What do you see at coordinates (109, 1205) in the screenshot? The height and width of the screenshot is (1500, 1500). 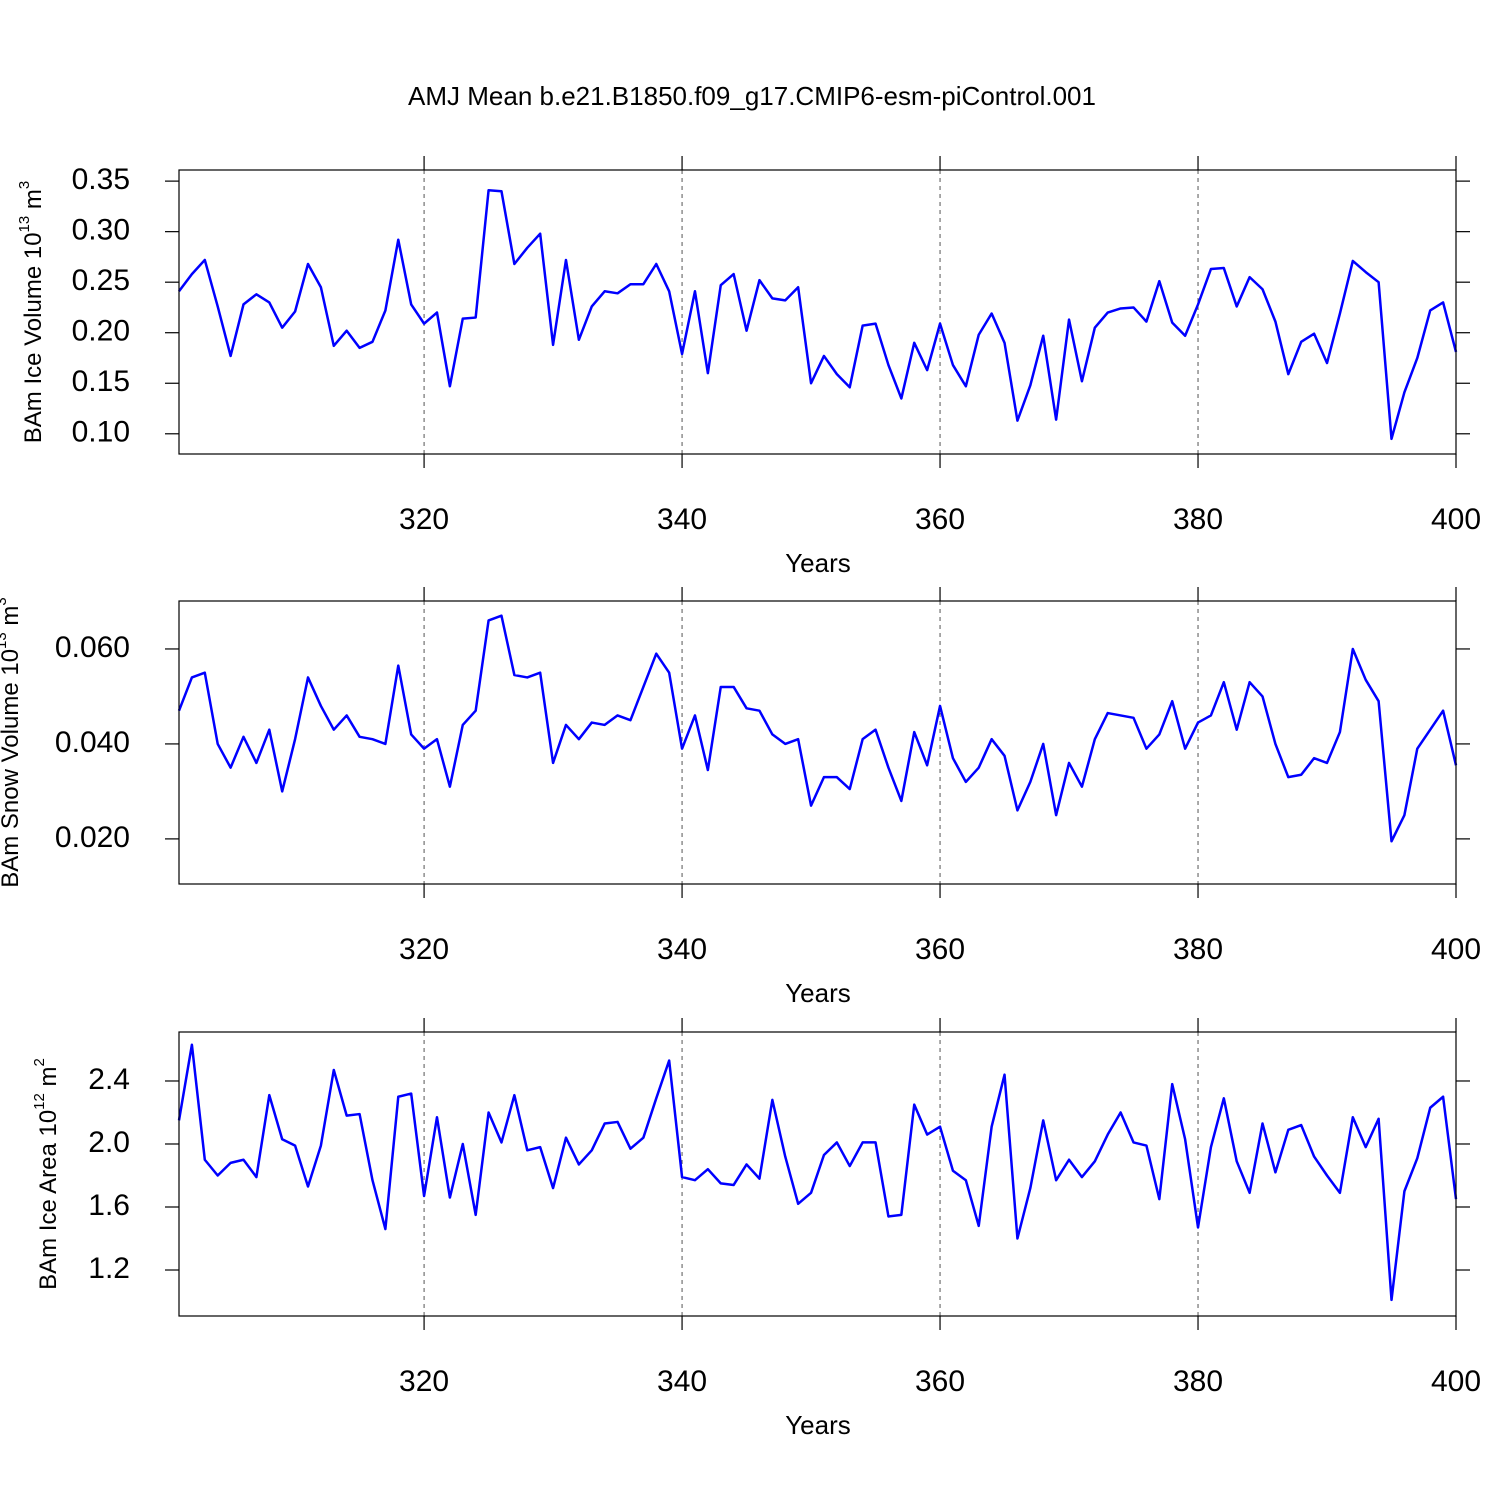 I see `y-tick-label: 1.6` at bounding box center [109, 1205].